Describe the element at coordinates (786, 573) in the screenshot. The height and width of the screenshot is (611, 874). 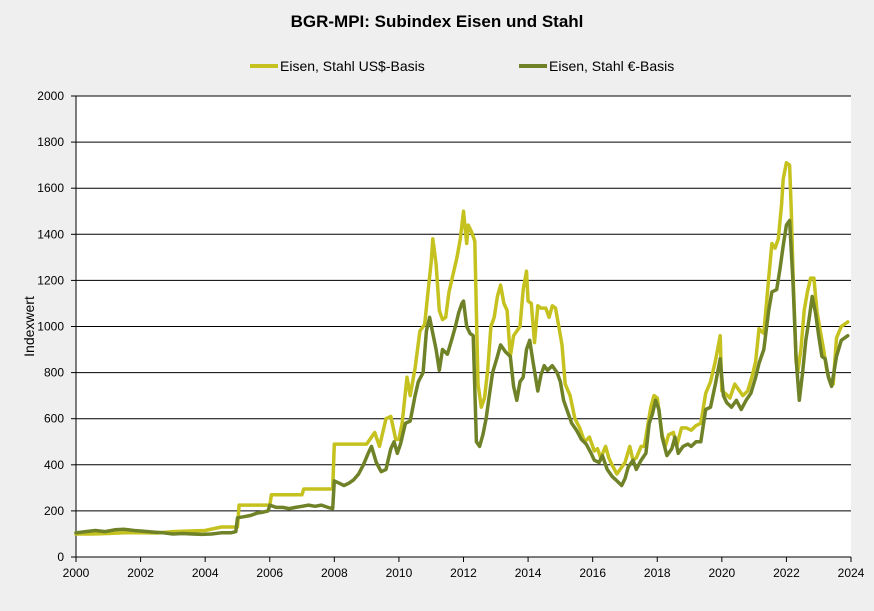
I see `x-tick-label: 2022` at that location.